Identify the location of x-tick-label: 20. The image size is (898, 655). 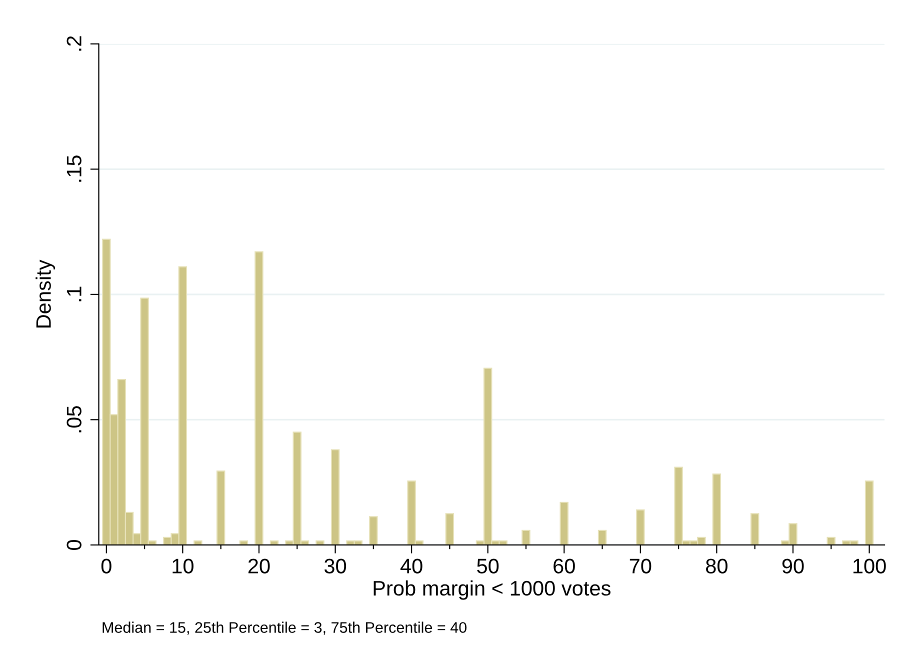
(259, 566).